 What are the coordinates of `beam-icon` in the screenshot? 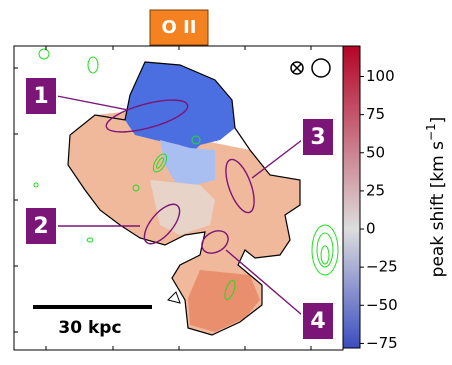 It's located at (297, 68).